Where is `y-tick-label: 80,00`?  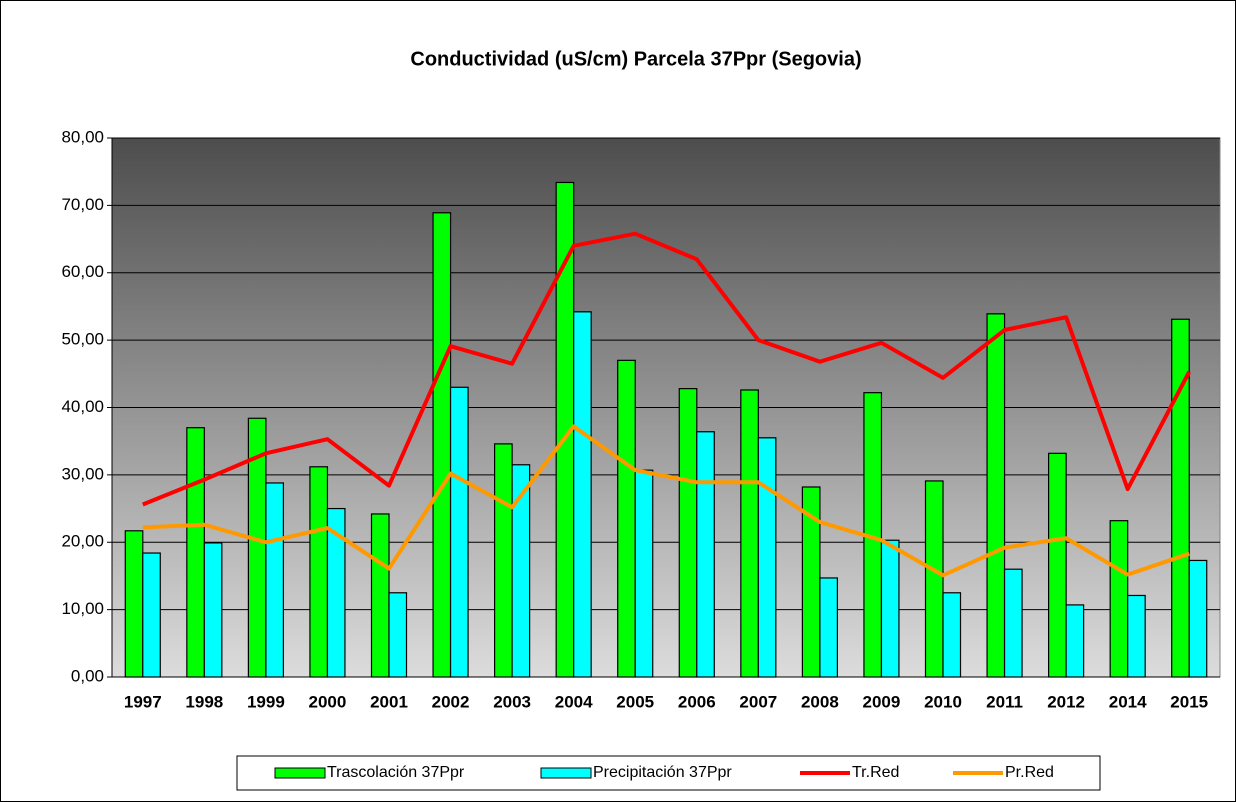 y-tick-label: 80,00 is located at coordinates (82, 136).